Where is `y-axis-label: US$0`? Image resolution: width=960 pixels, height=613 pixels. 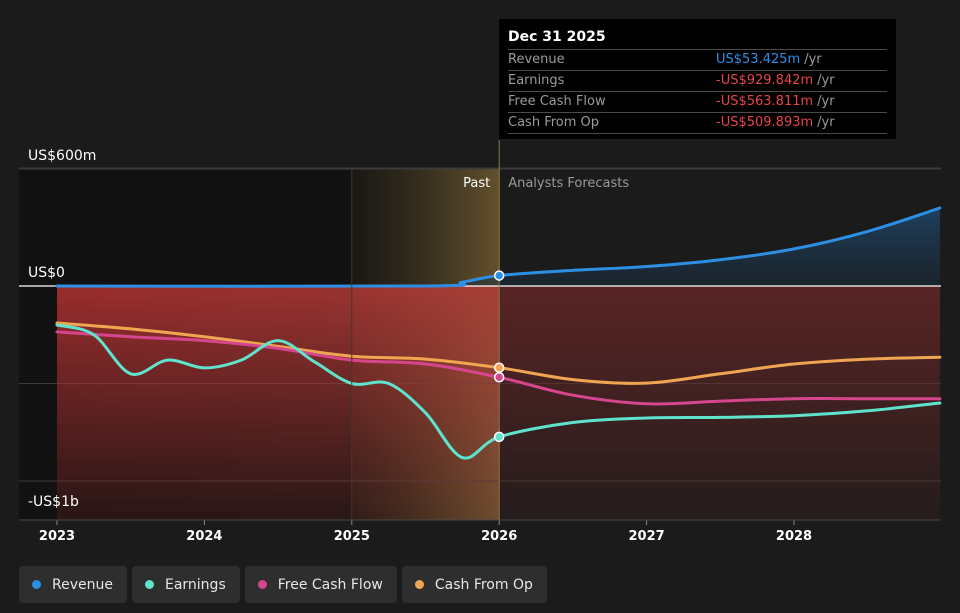 y-axis-label: US$0 is located at coordinates (46, 273).